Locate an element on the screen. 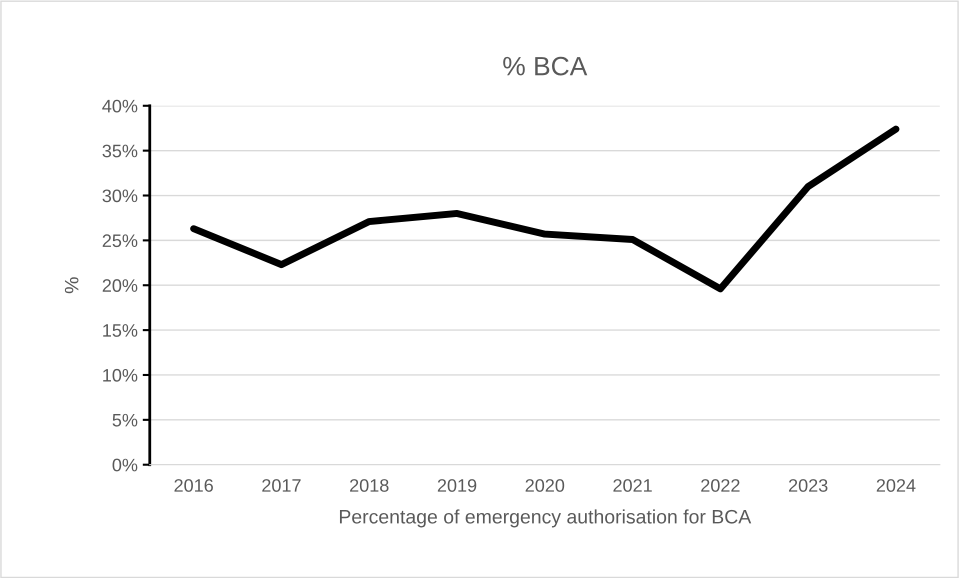 The height and width of the screenshot is (578, 960). y-tick-label: 15% is located at coordinates (120, 330).